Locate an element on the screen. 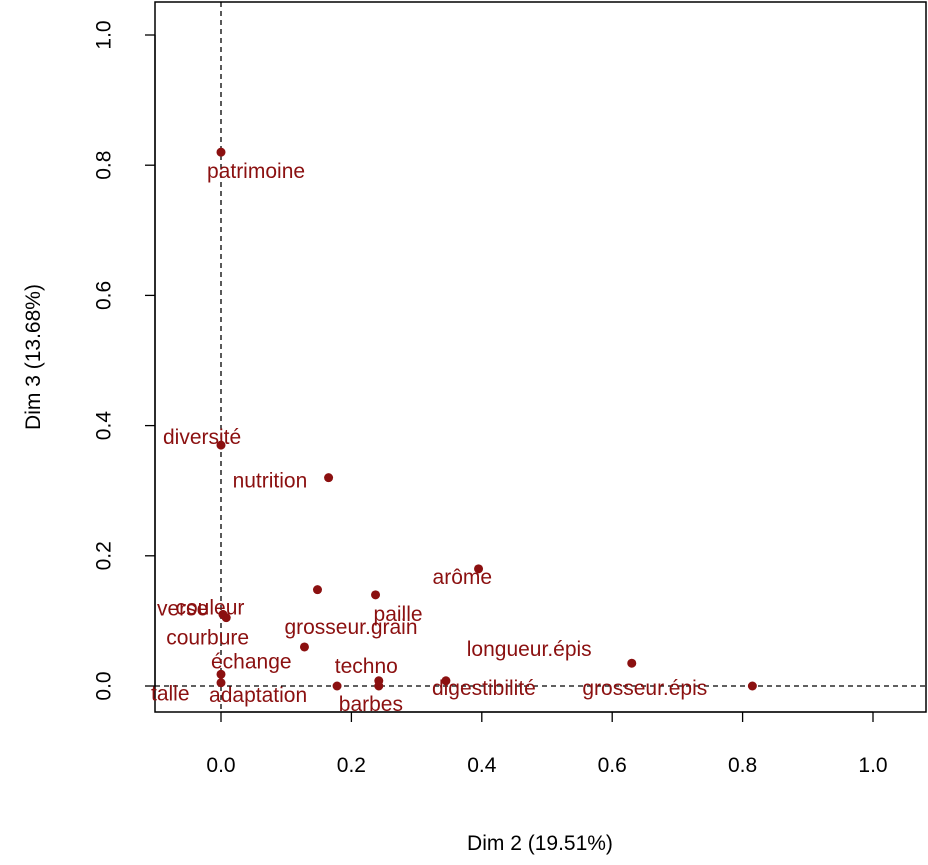  x-tick-label: 1.0 is located at coordinates (872, 765).